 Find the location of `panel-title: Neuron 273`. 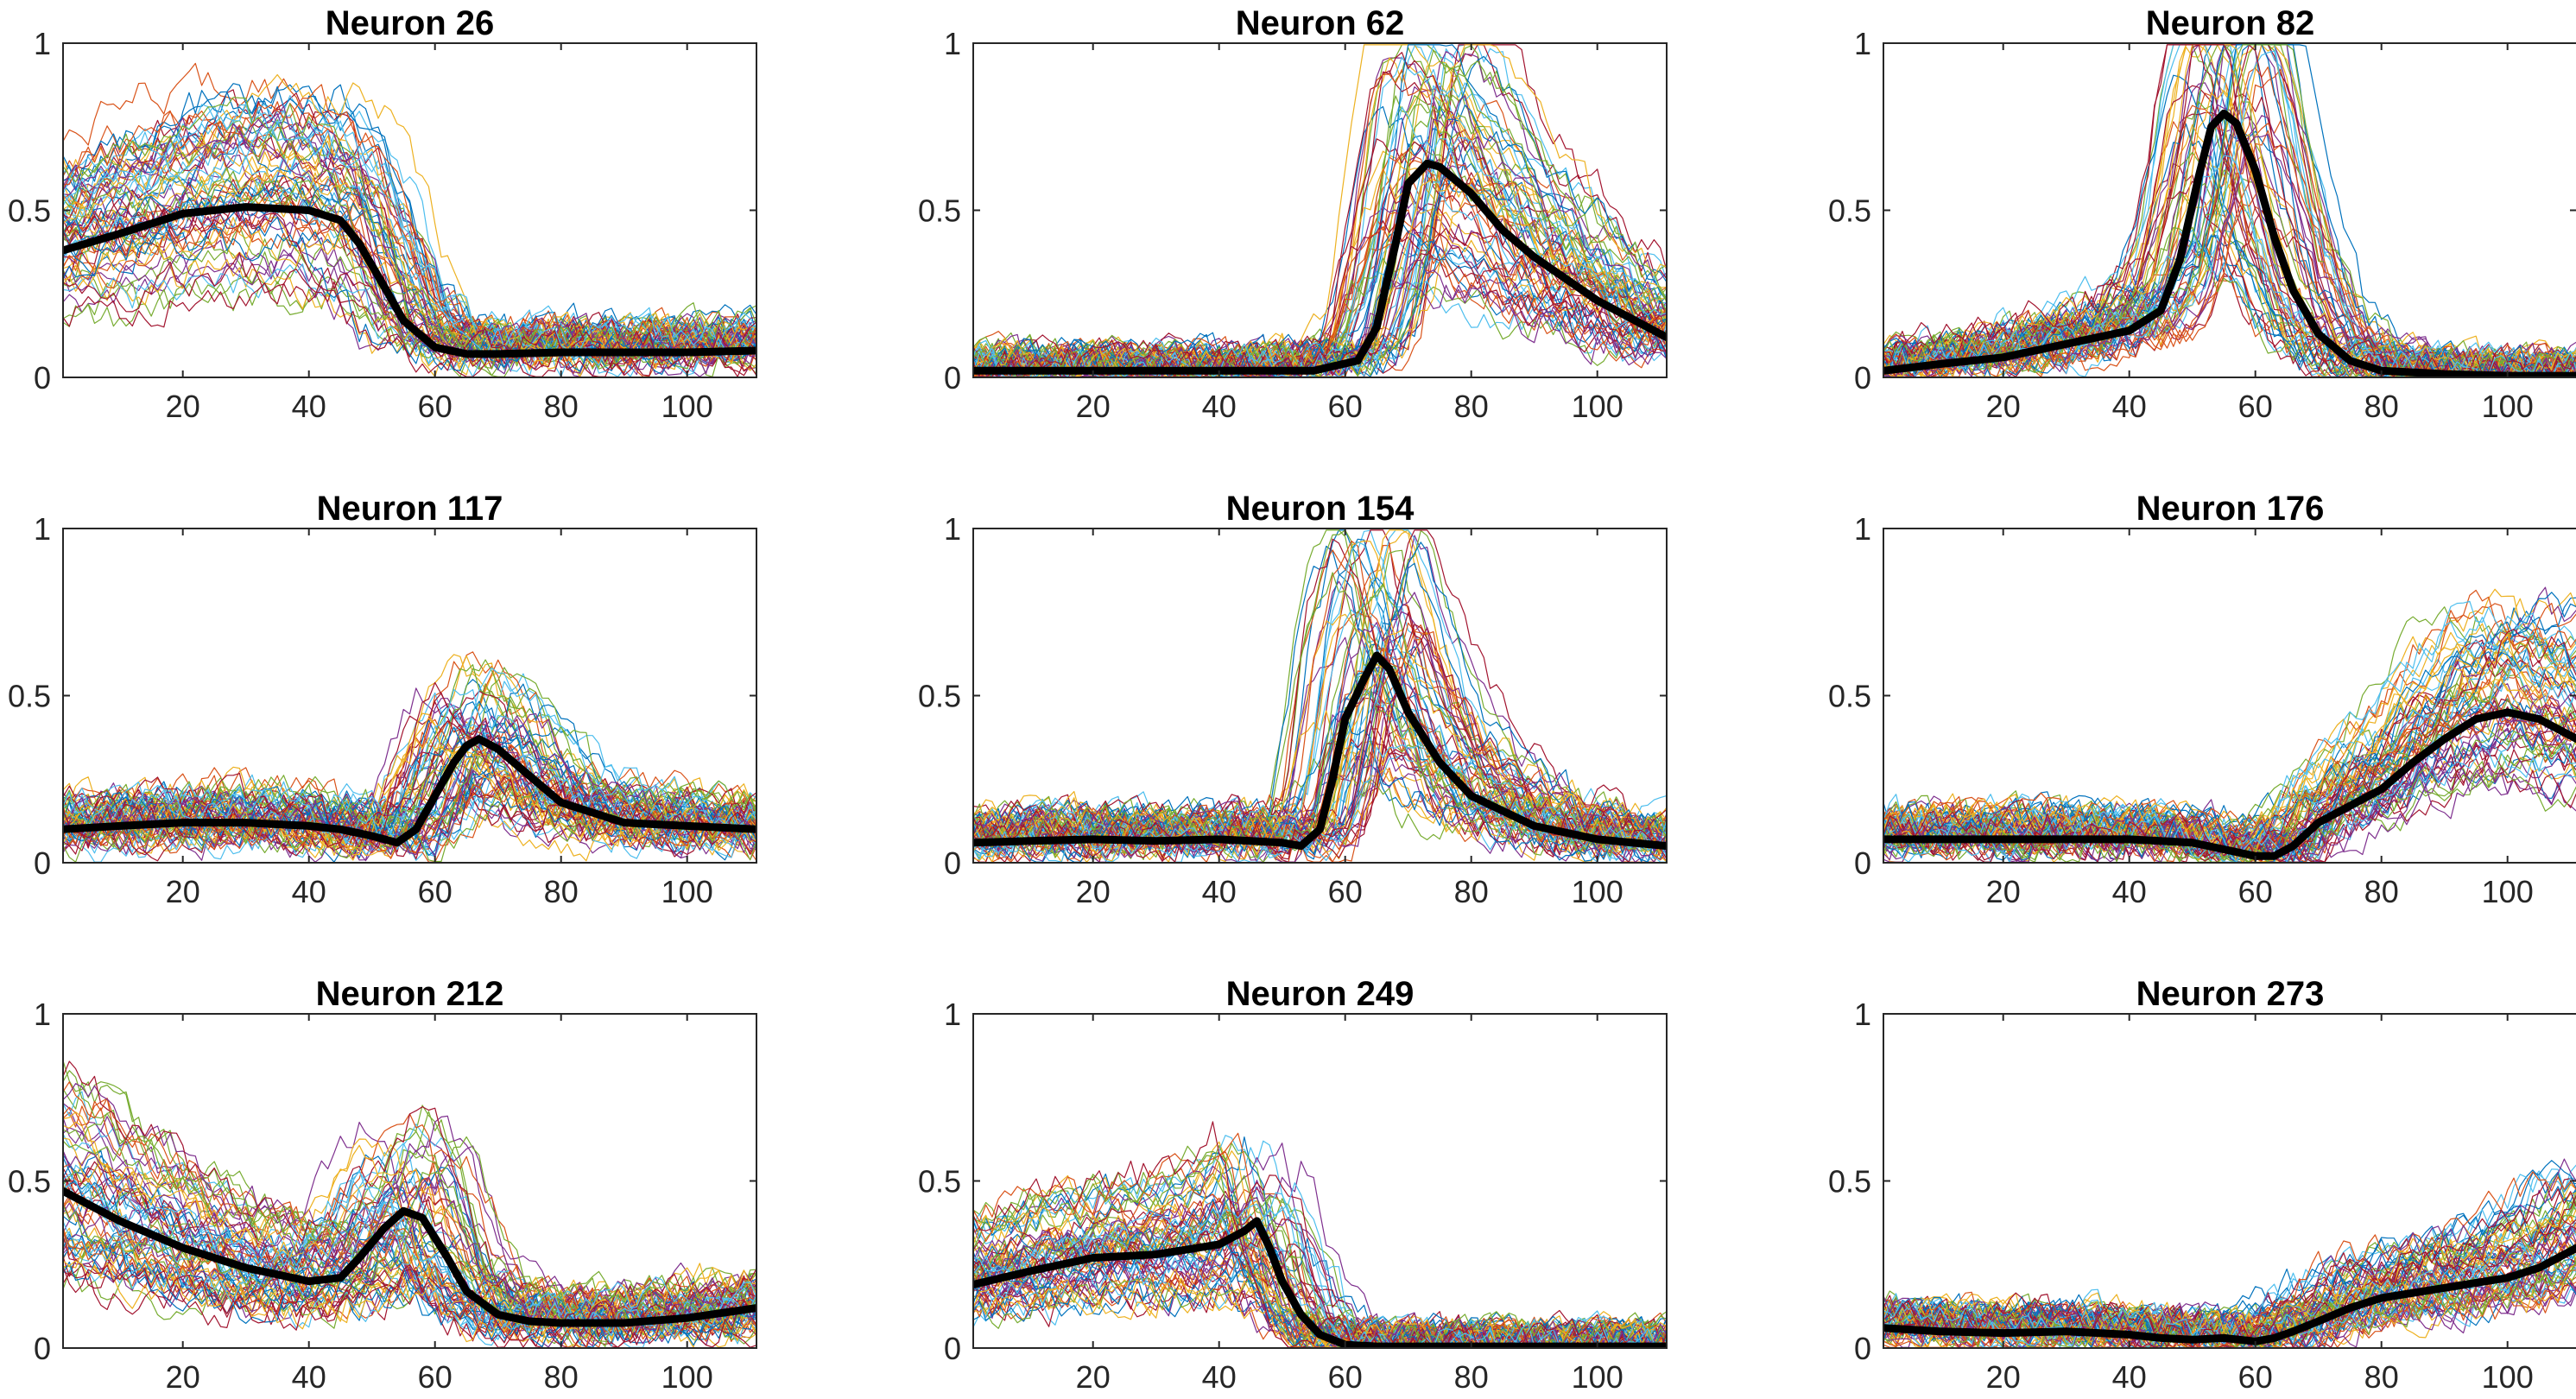

panel-title: Neuron 273 is located at coordinates (2230, 994).